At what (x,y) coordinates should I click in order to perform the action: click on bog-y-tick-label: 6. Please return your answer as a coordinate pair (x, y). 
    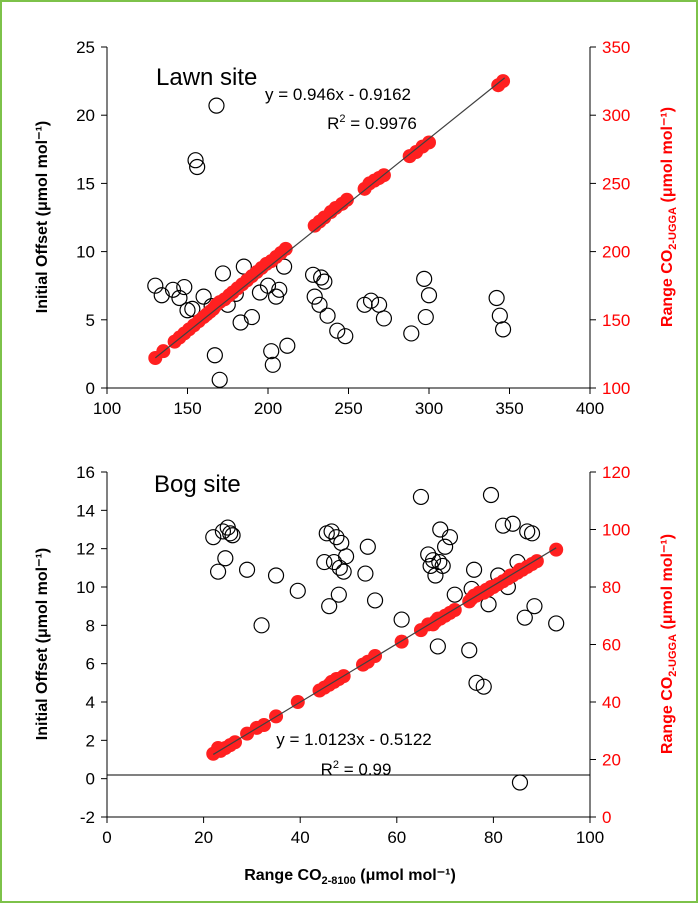
    Looking at the image, I should click on (90, 664).